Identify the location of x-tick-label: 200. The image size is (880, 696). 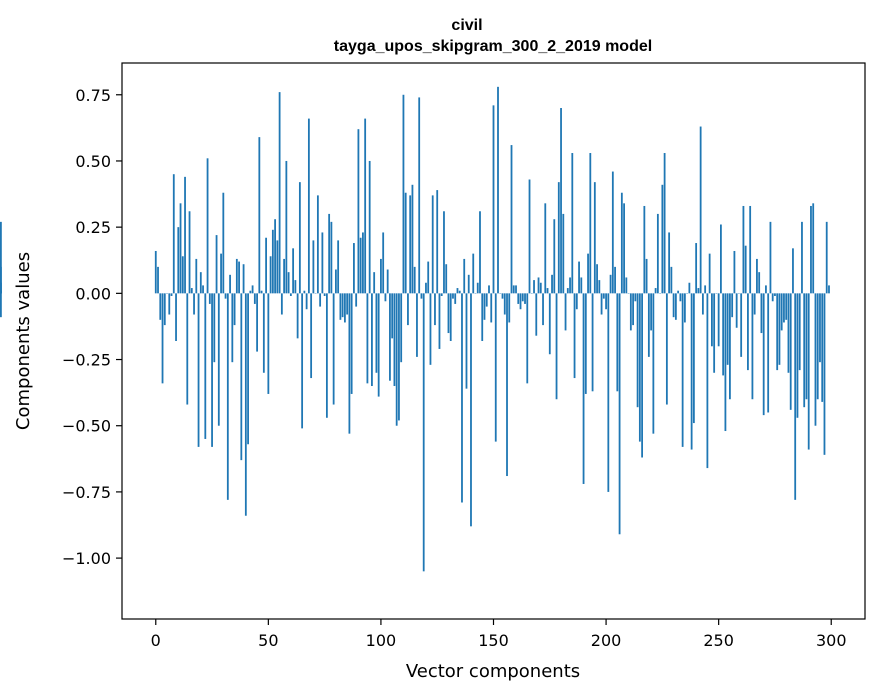
(606, 640).